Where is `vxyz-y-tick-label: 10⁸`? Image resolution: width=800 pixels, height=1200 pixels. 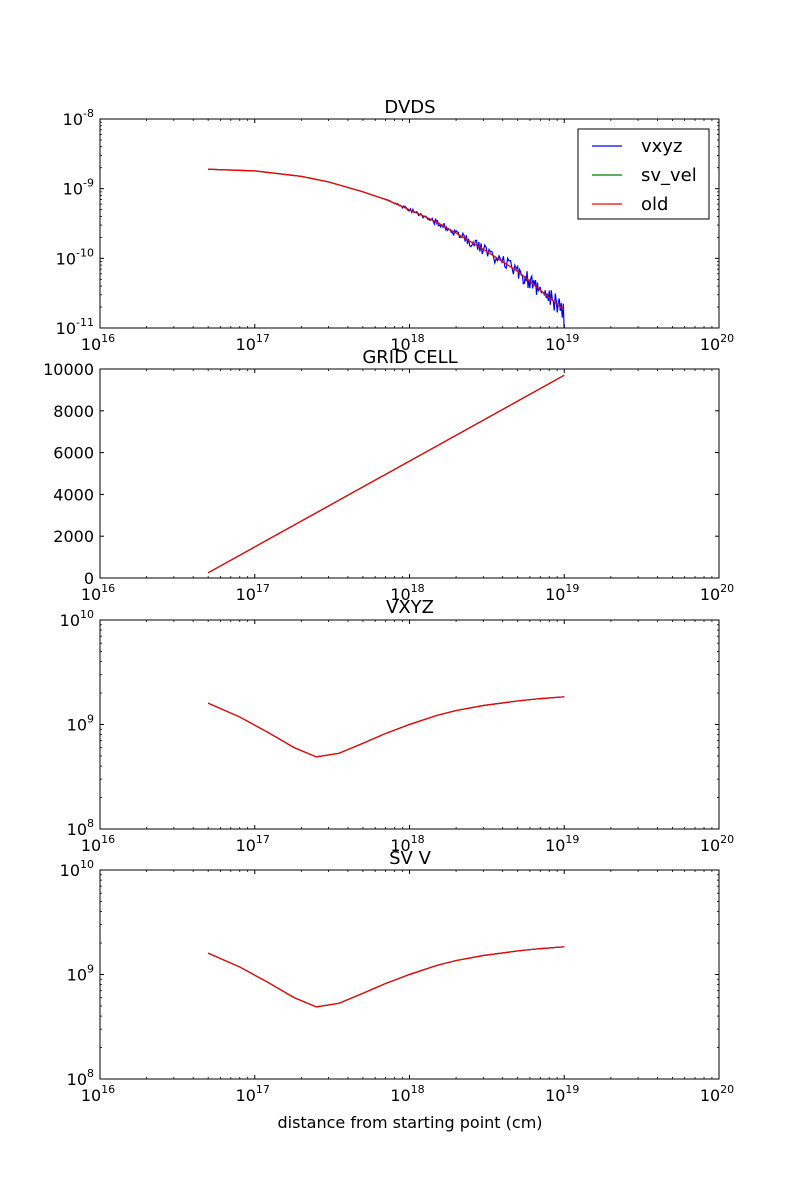 vxyz-y-tick-label: 10⁸ is located at coordinates (80, 828).